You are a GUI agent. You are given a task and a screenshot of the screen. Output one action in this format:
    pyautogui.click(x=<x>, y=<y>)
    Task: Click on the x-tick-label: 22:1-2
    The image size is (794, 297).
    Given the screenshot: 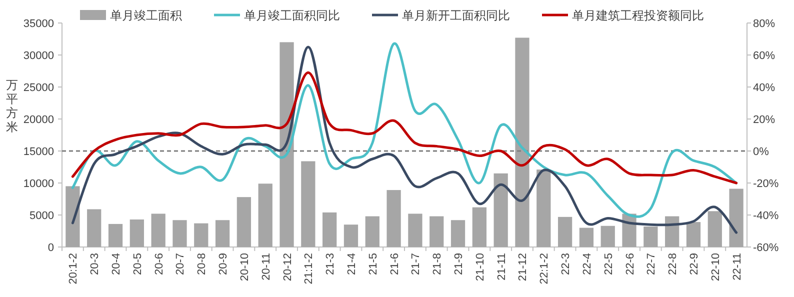 What is the action you would take?
    pyautogui.click(x=544, y=268)
    